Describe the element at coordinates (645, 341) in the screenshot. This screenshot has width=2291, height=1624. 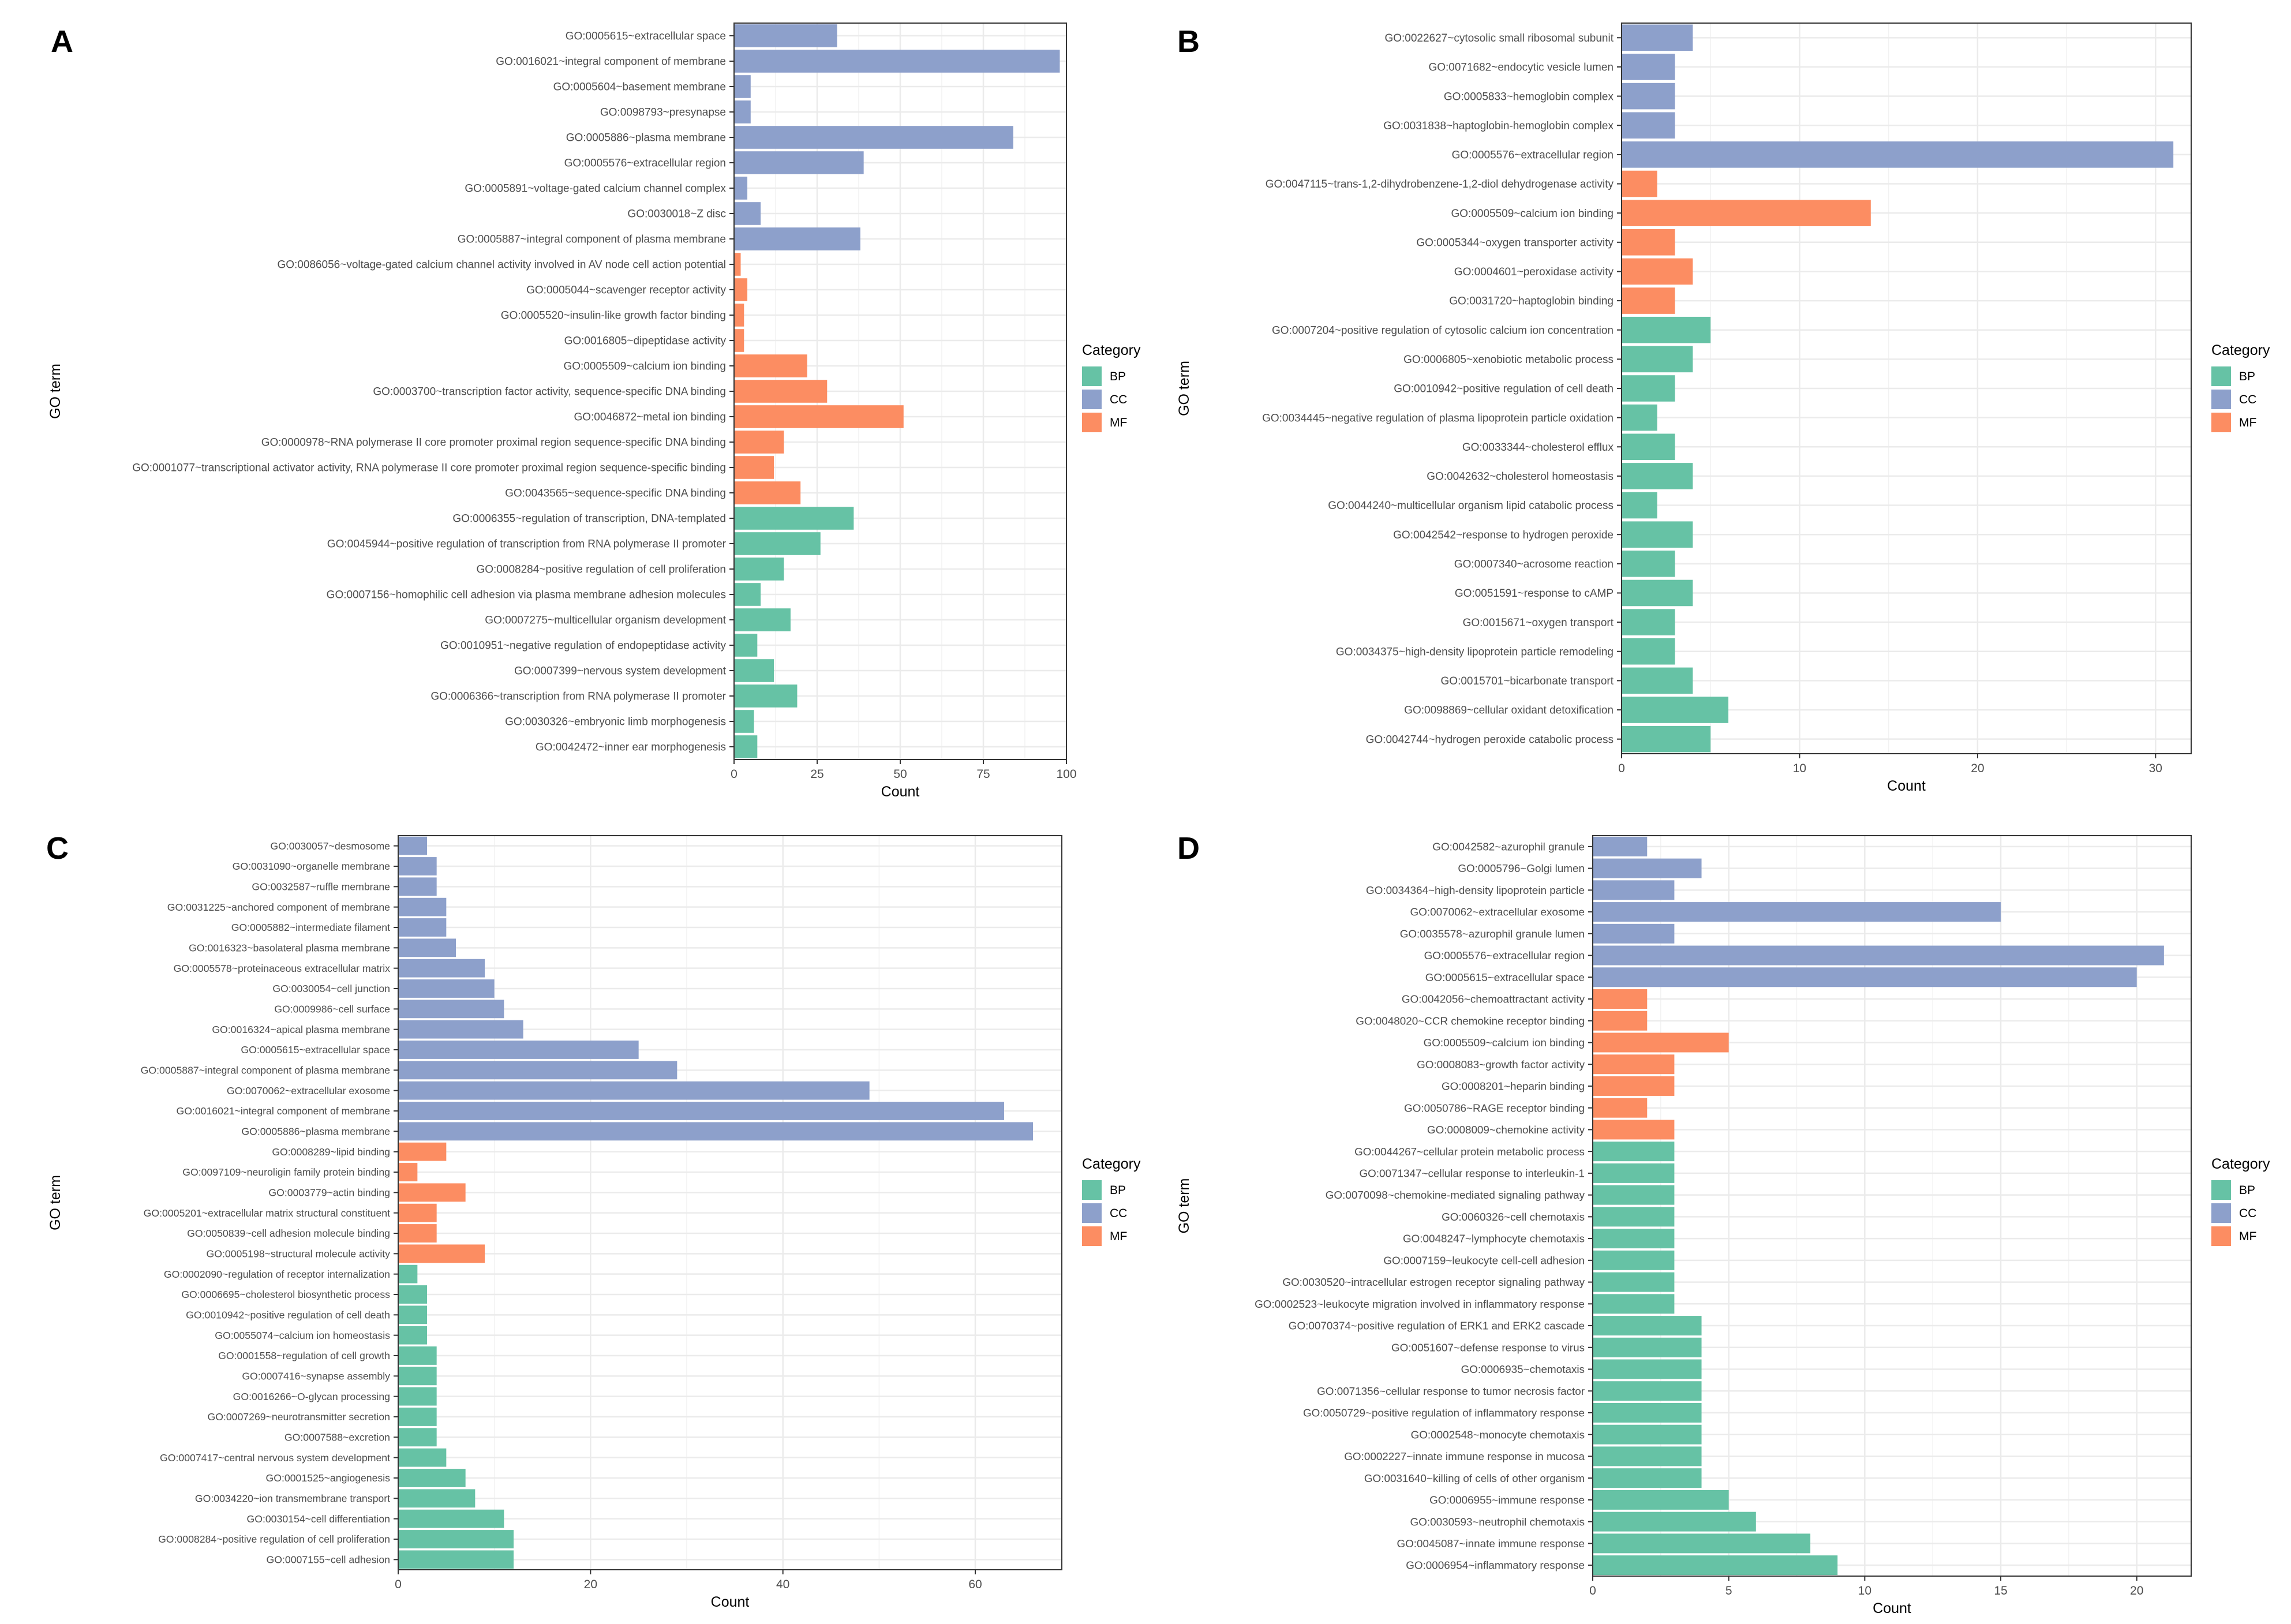
I see `y-tick-label: GO:0016805~dipeptidase activity` at that location.